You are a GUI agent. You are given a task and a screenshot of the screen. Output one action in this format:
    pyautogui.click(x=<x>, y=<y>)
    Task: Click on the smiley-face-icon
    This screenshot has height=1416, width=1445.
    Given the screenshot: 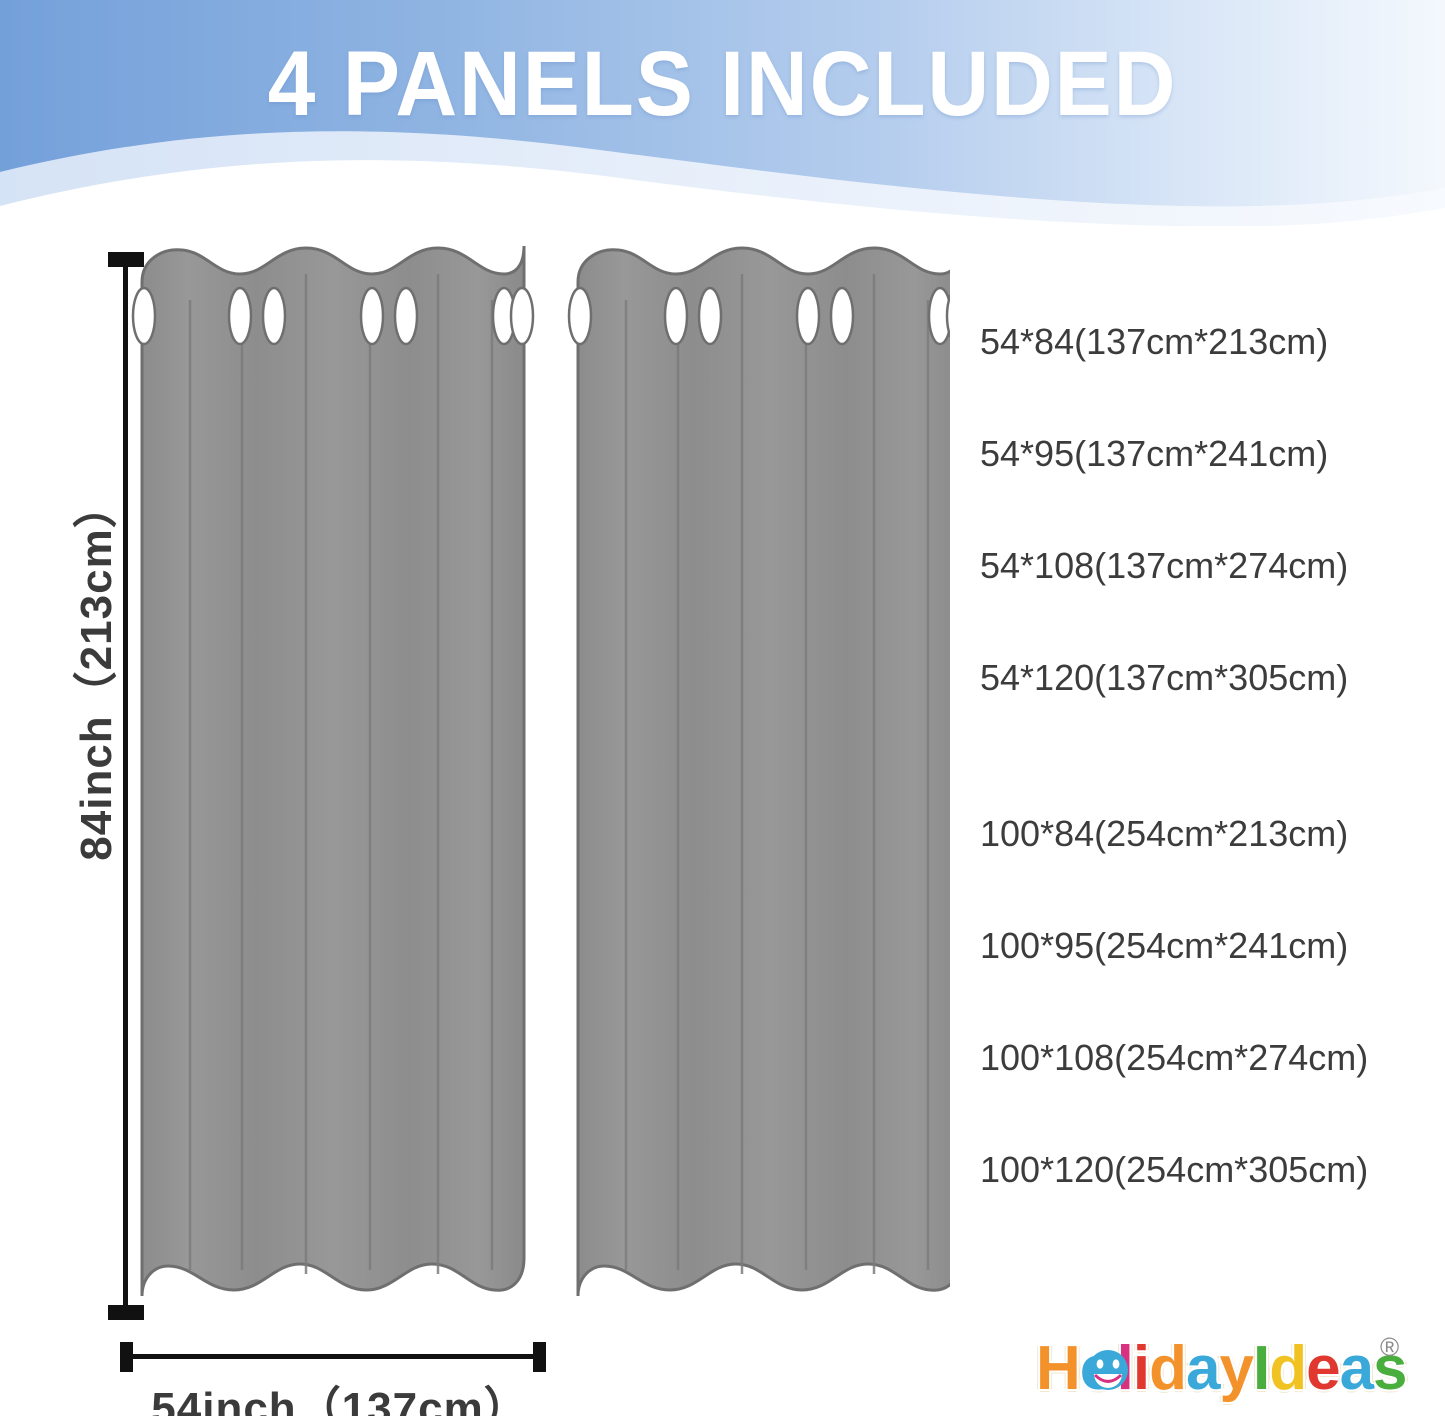 What is the action you would take?
    pyautogui.click(x=1108, y=1370)
    